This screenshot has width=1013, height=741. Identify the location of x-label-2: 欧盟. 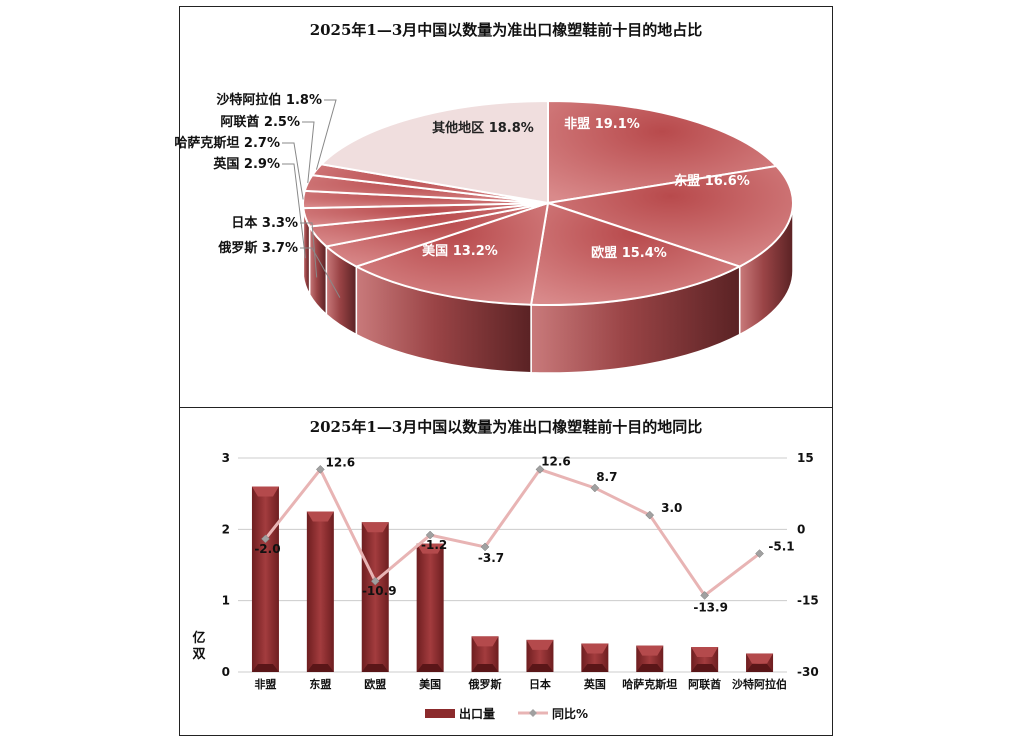
(375, 684).